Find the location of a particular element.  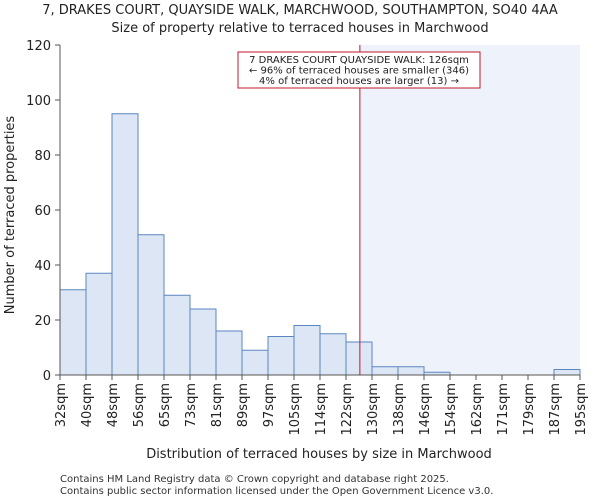

x-tick-label: 56sqm is located at coordinates (139, 405).